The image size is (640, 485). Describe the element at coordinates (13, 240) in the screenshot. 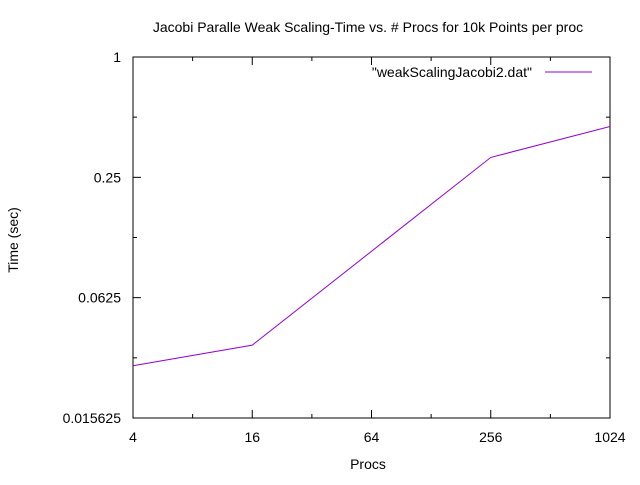

I see `y-axis-label: Time (sec)` at that location.